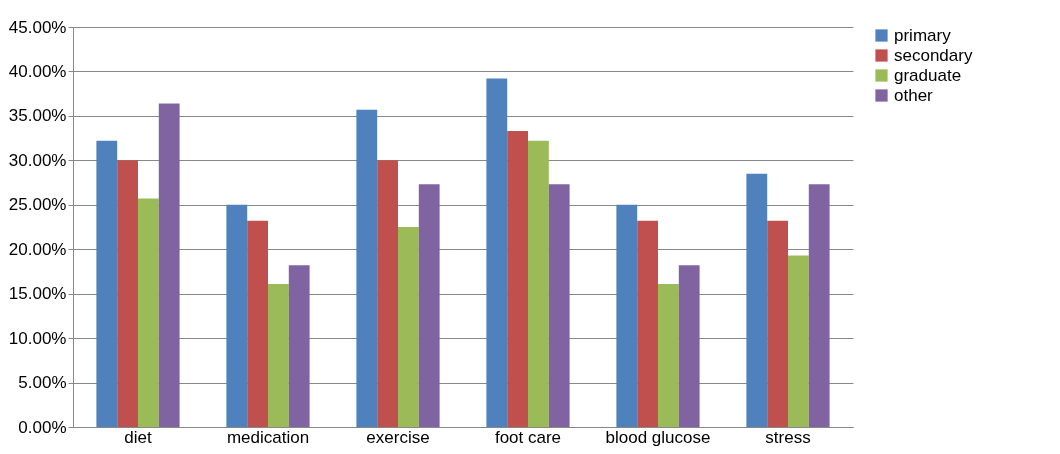  I want to click on y-tick-label: 15.00%, so click(37, 294).